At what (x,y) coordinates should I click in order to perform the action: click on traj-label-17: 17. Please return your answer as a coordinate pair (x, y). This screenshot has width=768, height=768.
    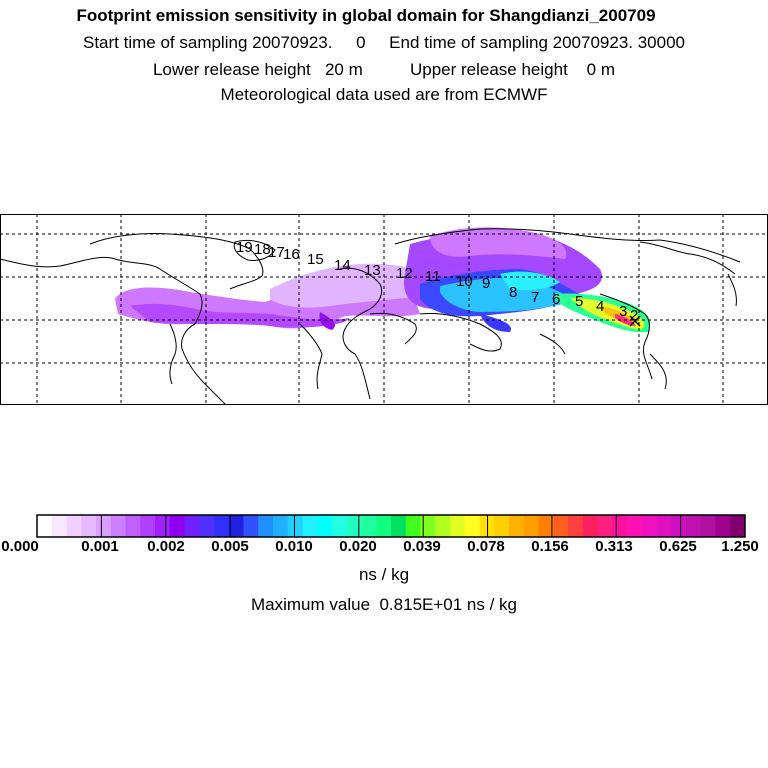
    Looking at the image, I should click on (276, 252).